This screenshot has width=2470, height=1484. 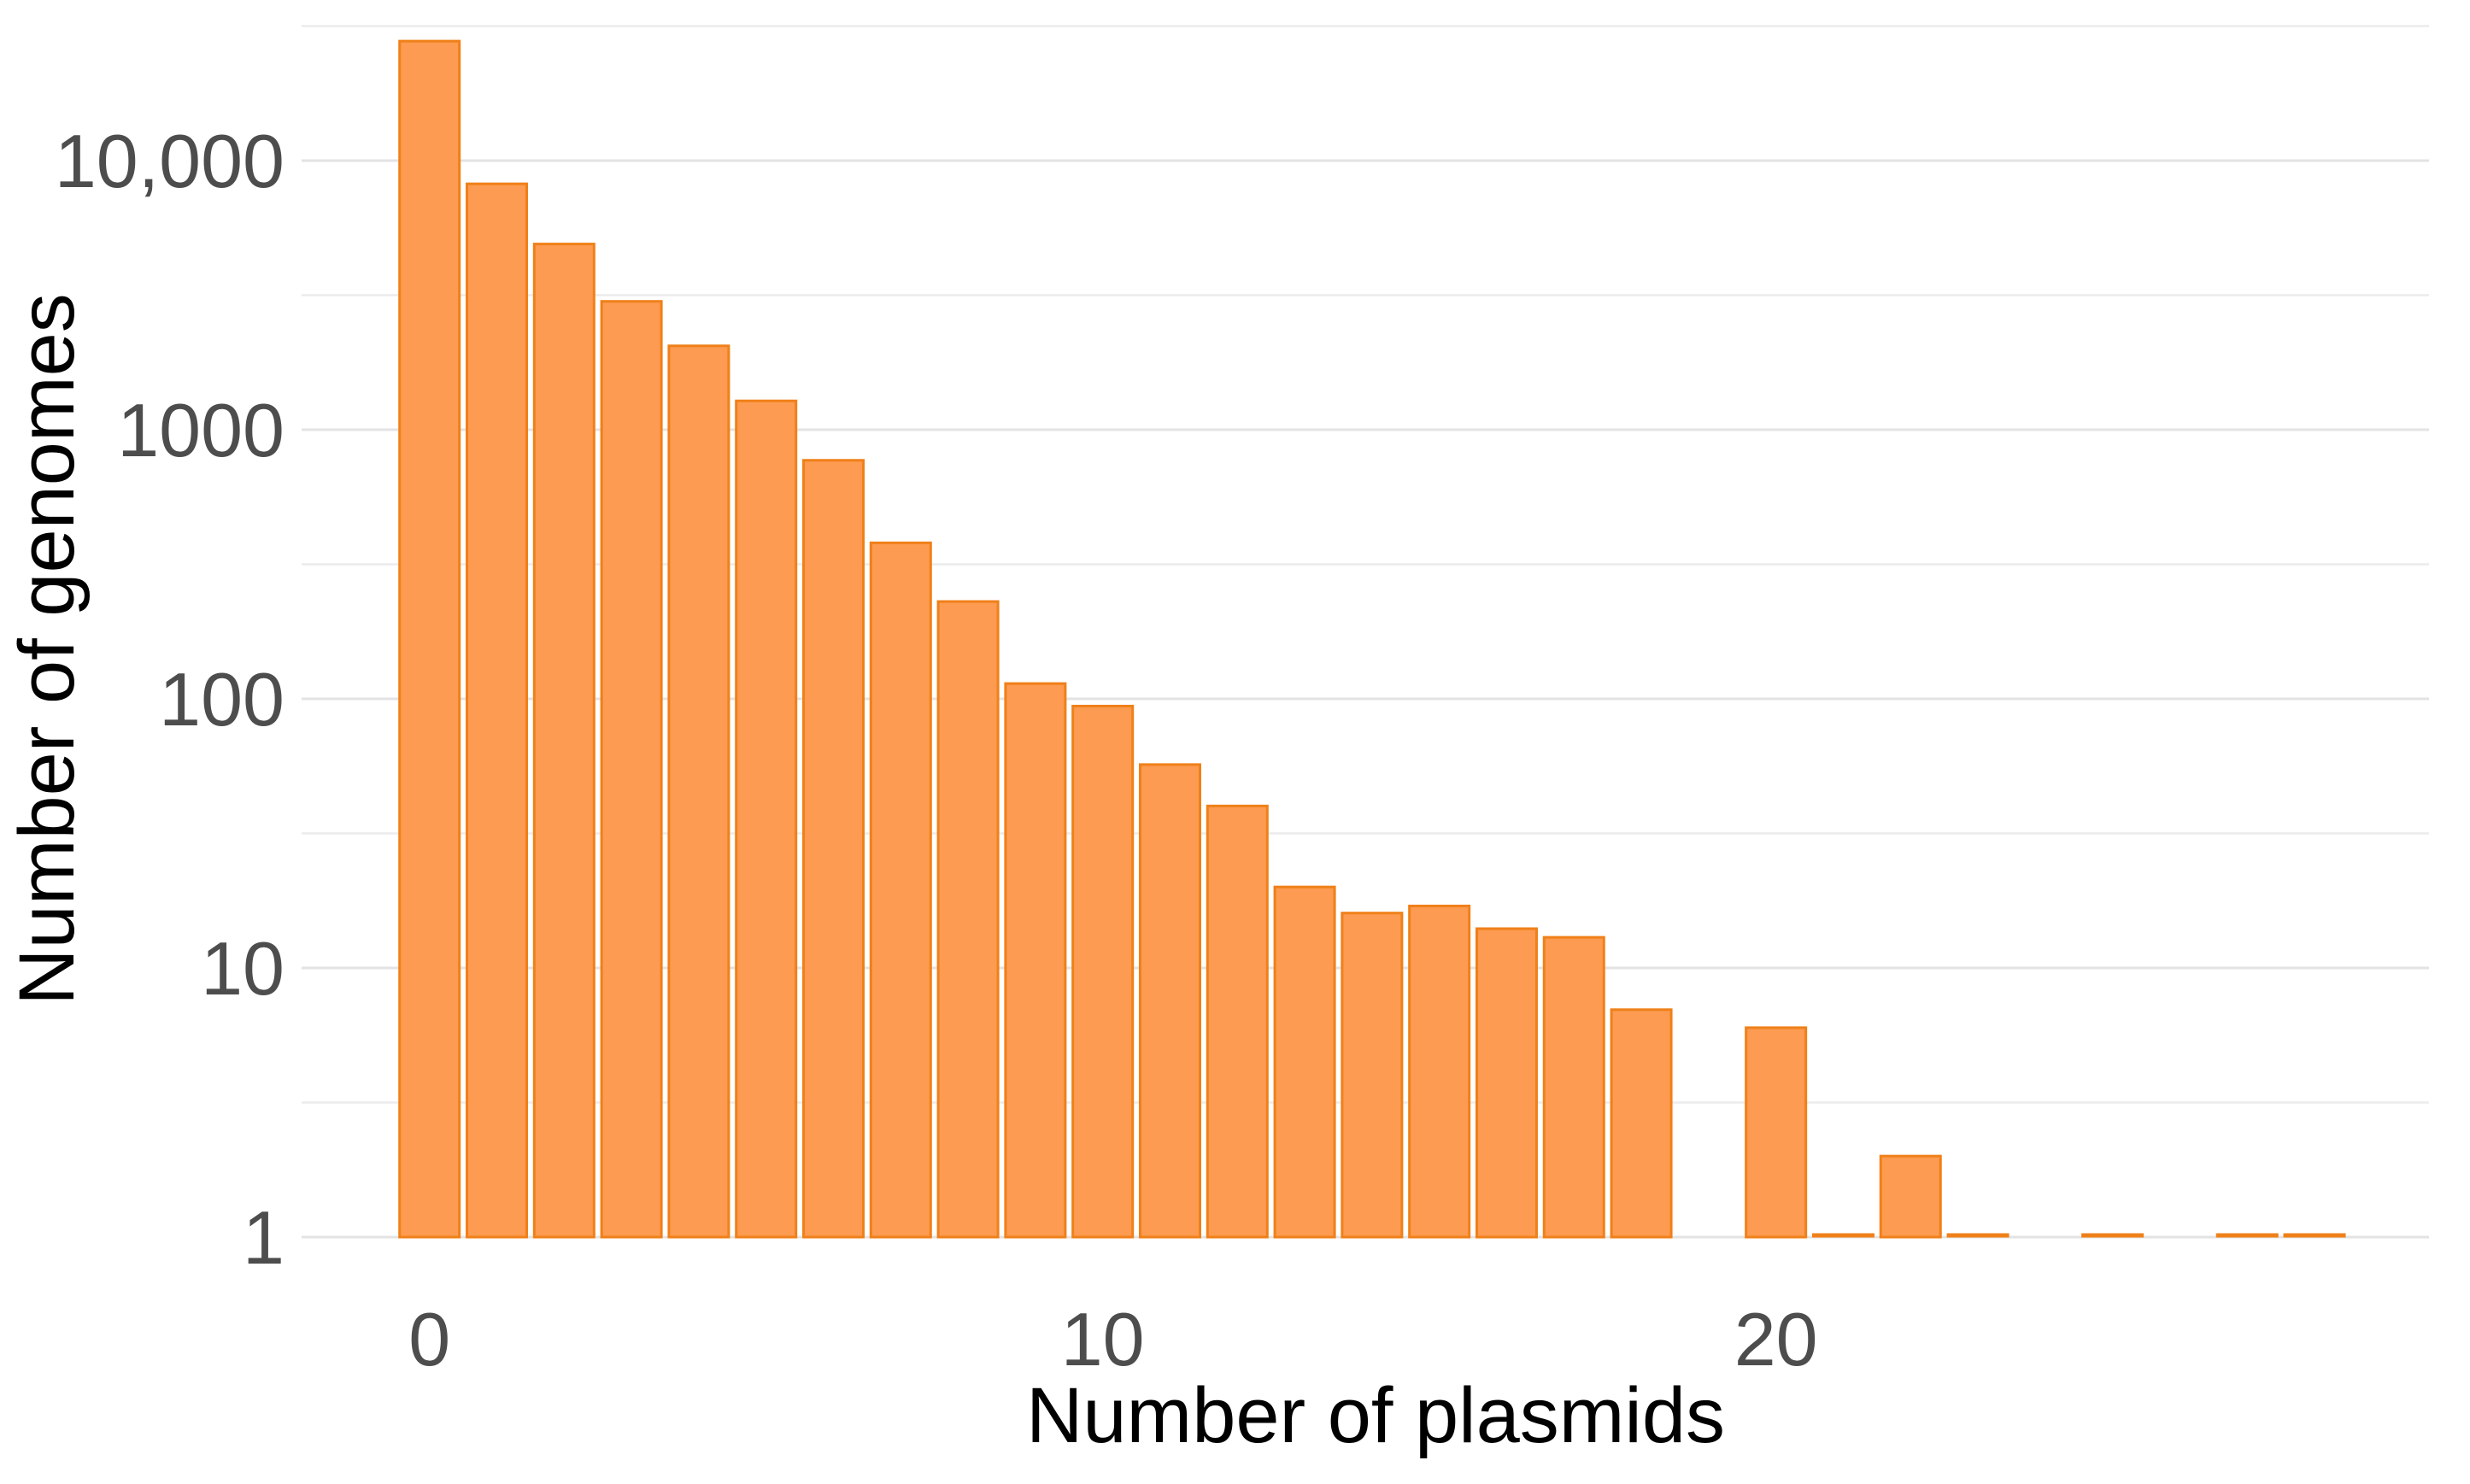 What do you see at coordinates (201, 430) in the screenshot?
I see `y-tick-label: 1000` at bounding box center [201, 430].